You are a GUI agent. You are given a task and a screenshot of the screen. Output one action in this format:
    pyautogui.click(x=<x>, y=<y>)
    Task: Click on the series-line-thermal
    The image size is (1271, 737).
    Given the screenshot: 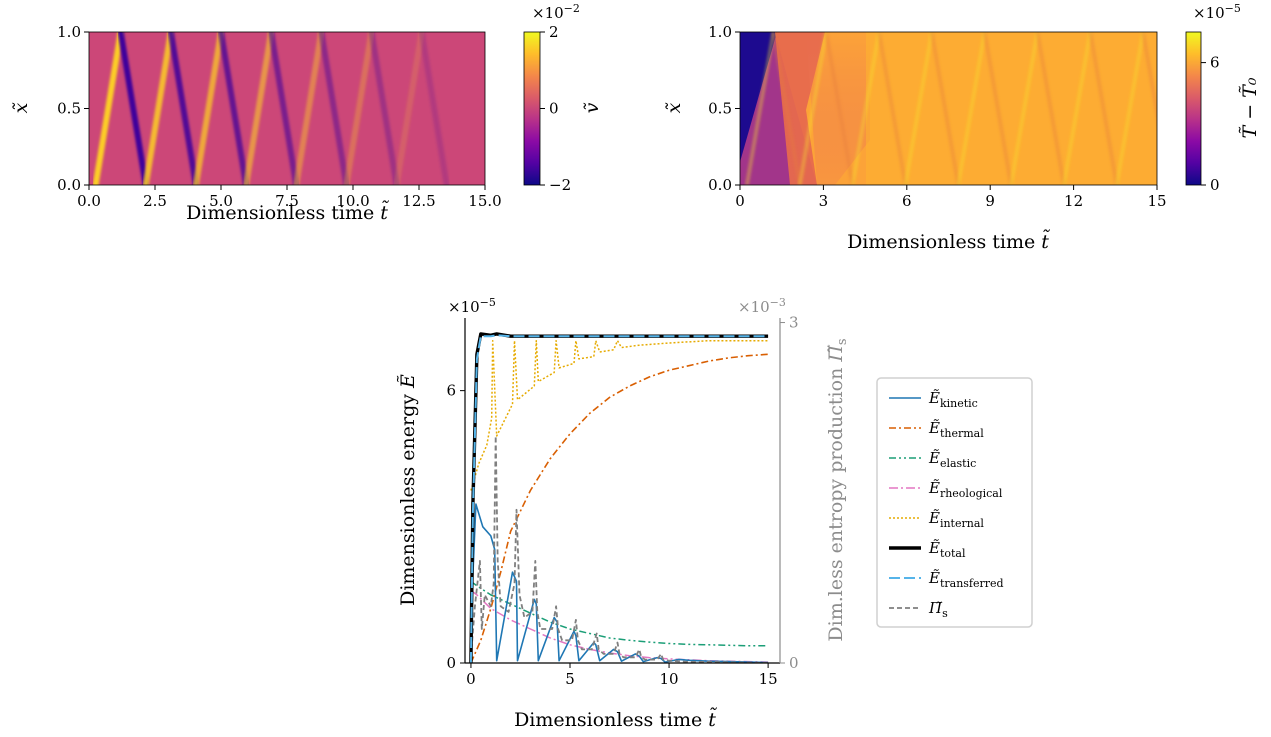 What is the action you would take?
    pyautogui.click(x=619, y=508)
    